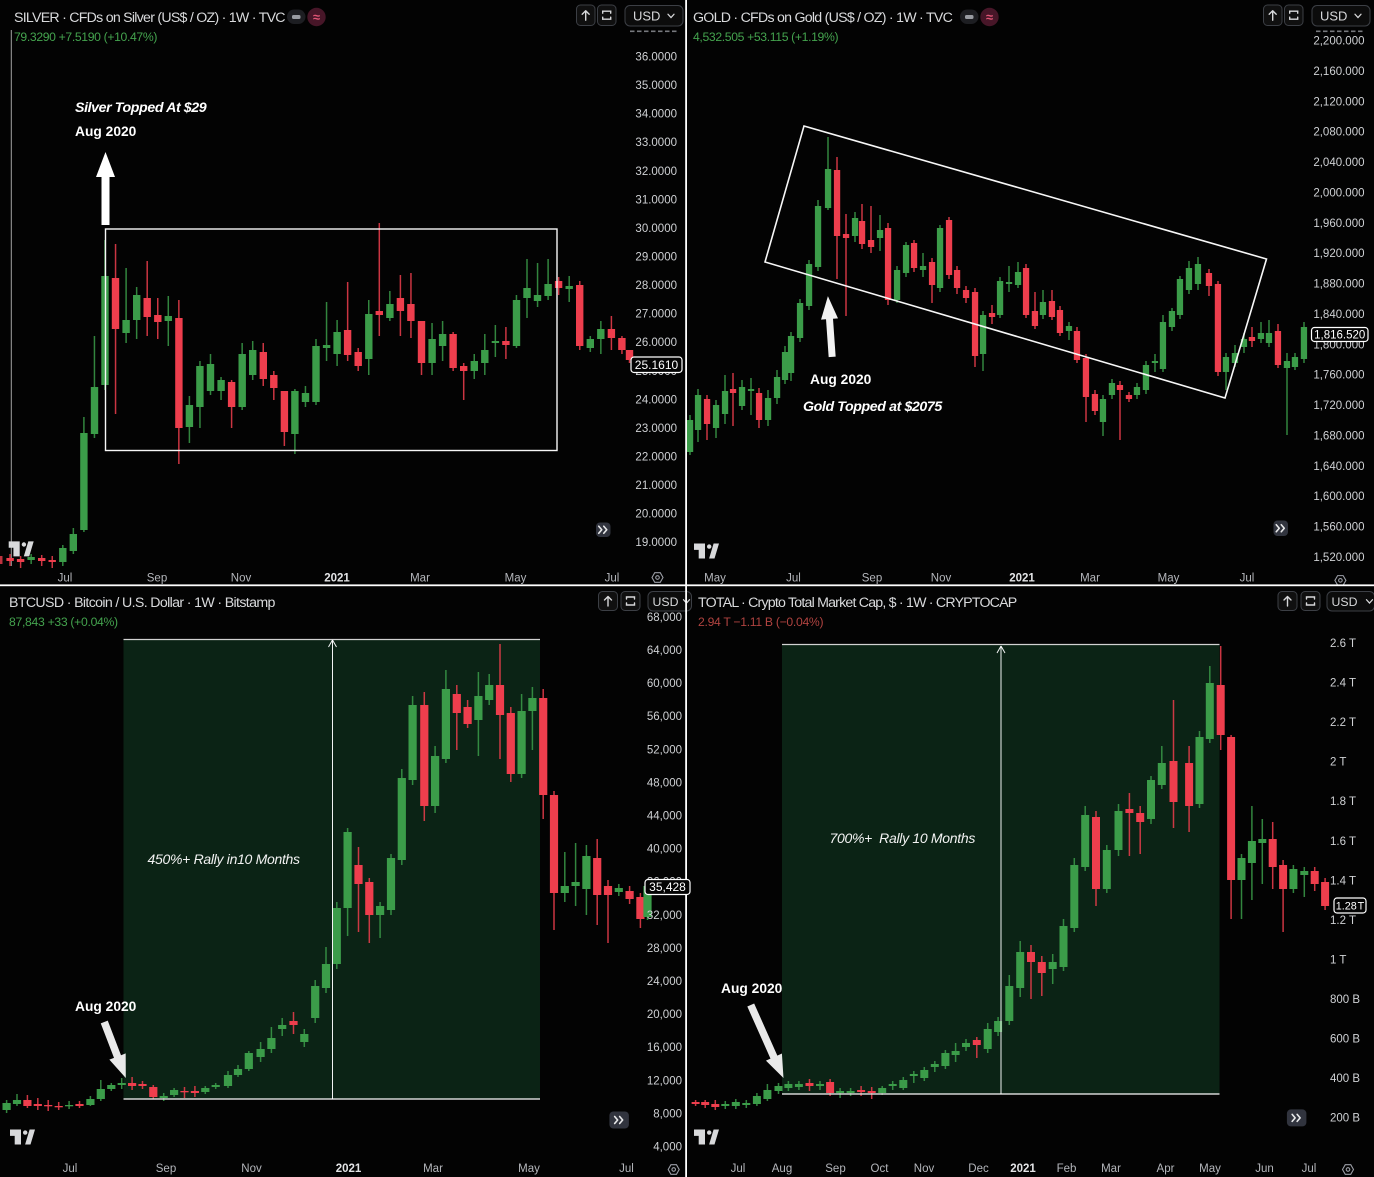  What do you see at coordinates (1345, 1079) in the screenshot?
I see `svg-text: 400 B` at bounding box center [1345, 1079].